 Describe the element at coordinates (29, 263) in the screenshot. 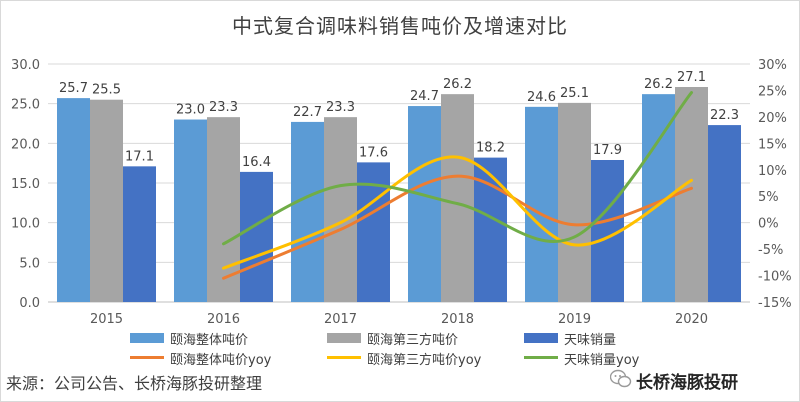

I see `left-tick-label: 5.0` at that location.